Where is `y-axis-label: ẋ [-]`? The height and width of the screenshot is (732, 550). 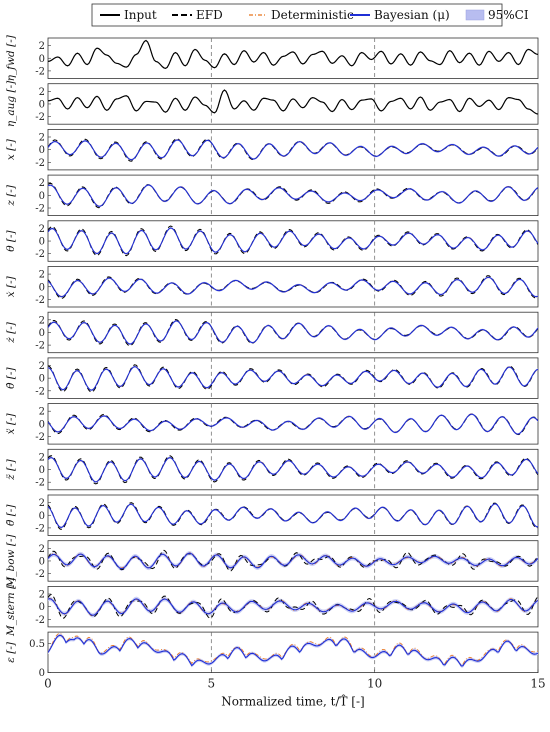
y-axis-label: ẋ [-] is located at coordinates (11, 286).